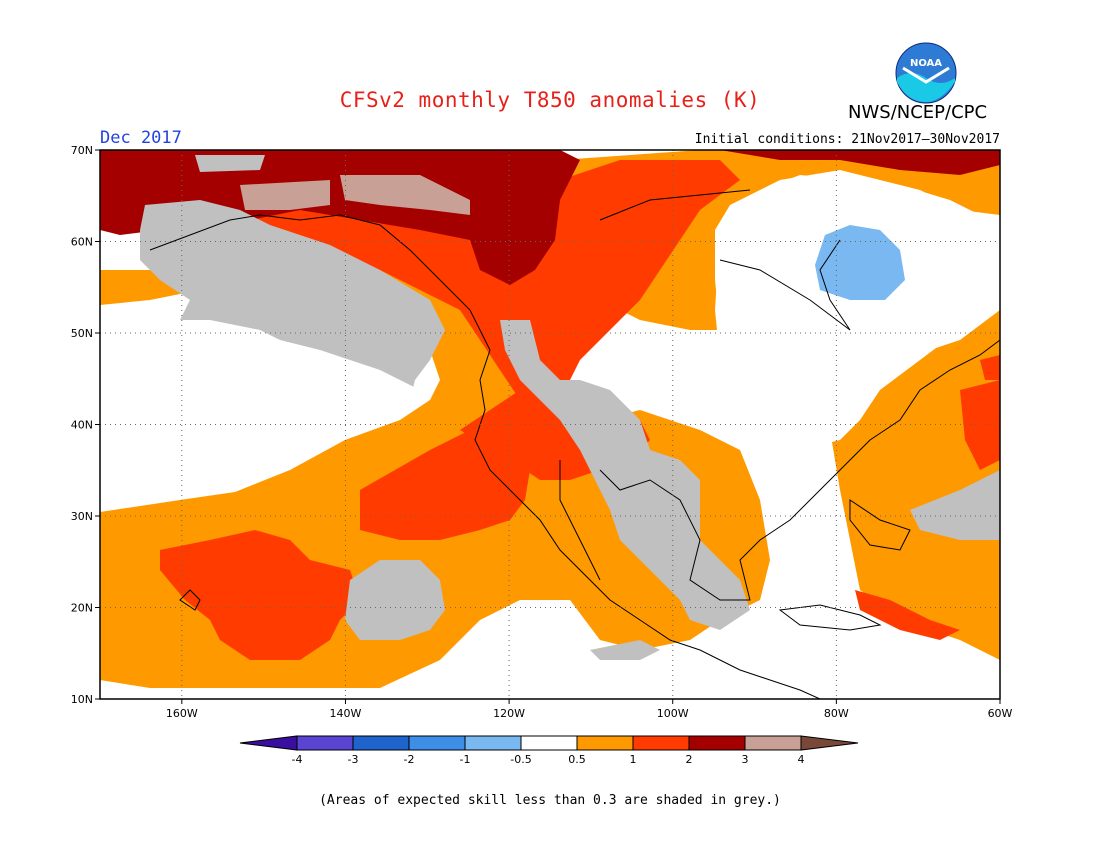  I want to click on noaa-logo: NOAA, so click(926, 73).